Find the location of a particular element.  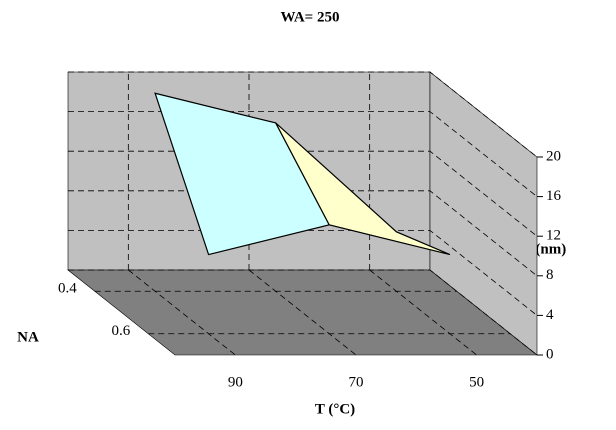

z-tick-label: 8 is located at coordinates (550, 275).